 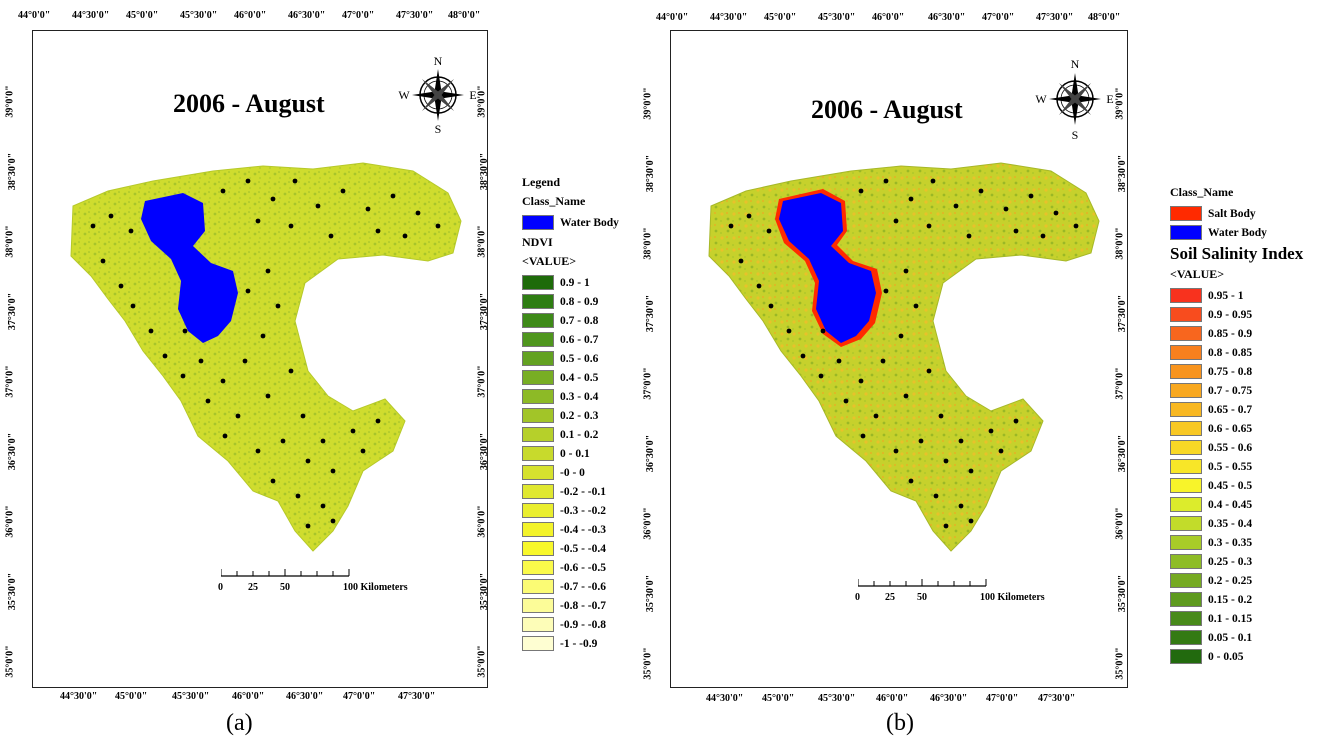 I want to click on legend-item: 0.65 - 0.7, so click(x=1256, y=409).